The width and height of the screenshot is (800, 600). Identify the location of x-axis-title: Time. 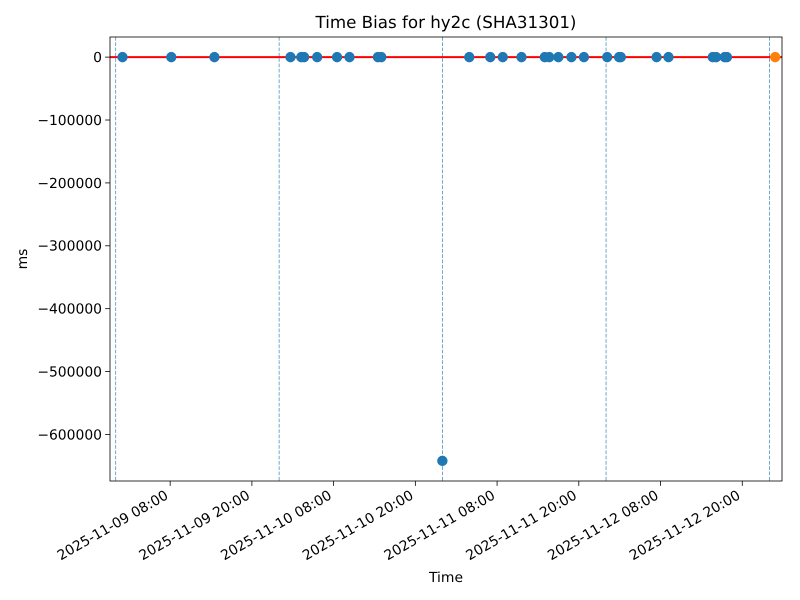
(445, 578).